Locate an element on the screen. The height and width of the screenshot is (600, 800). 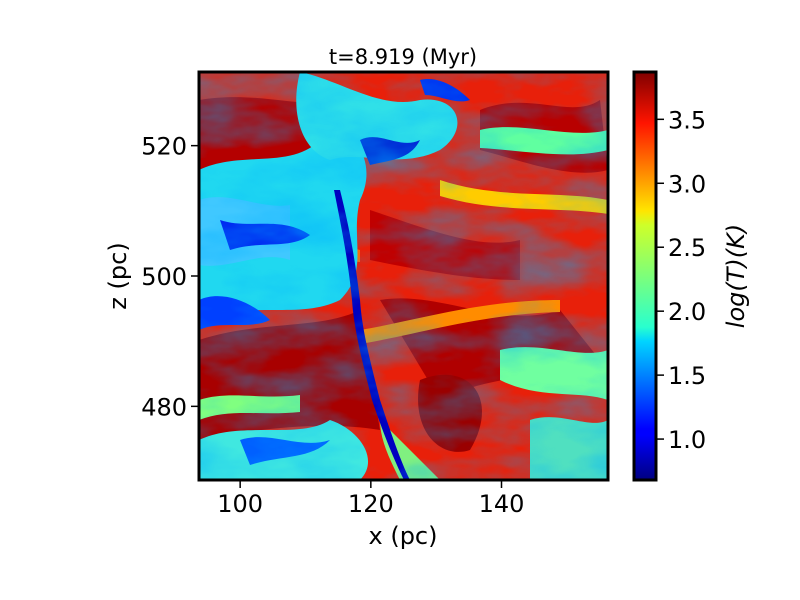
colorbar is located at coordinates (645, 276).